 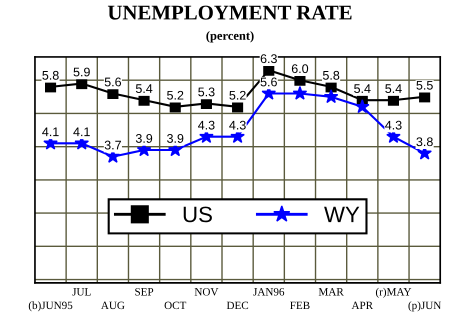 I want to click on data-label: 3.8, so click(x=424, y=141).